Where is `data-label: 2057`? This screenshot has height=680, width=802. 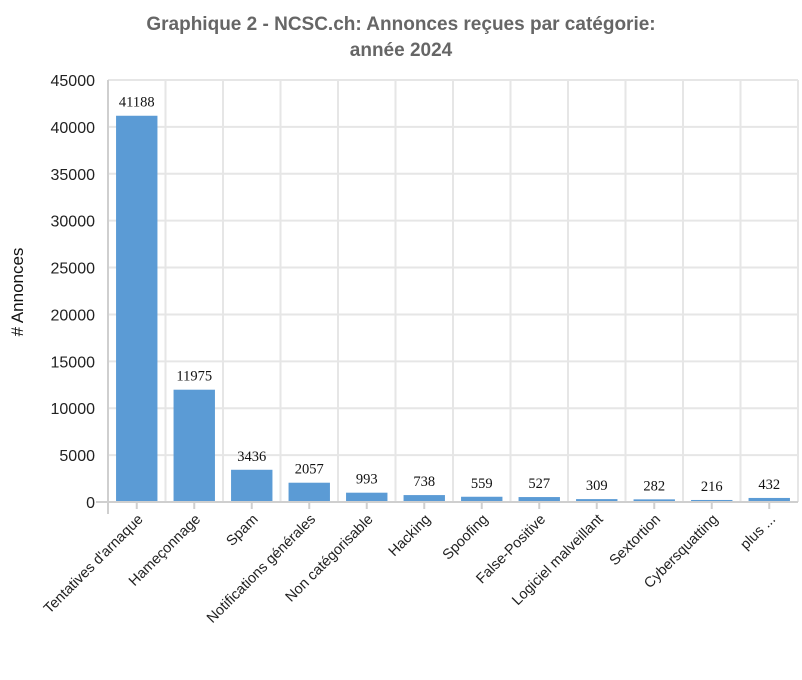
data-label: 2057 is located at coordinates (309, 470).